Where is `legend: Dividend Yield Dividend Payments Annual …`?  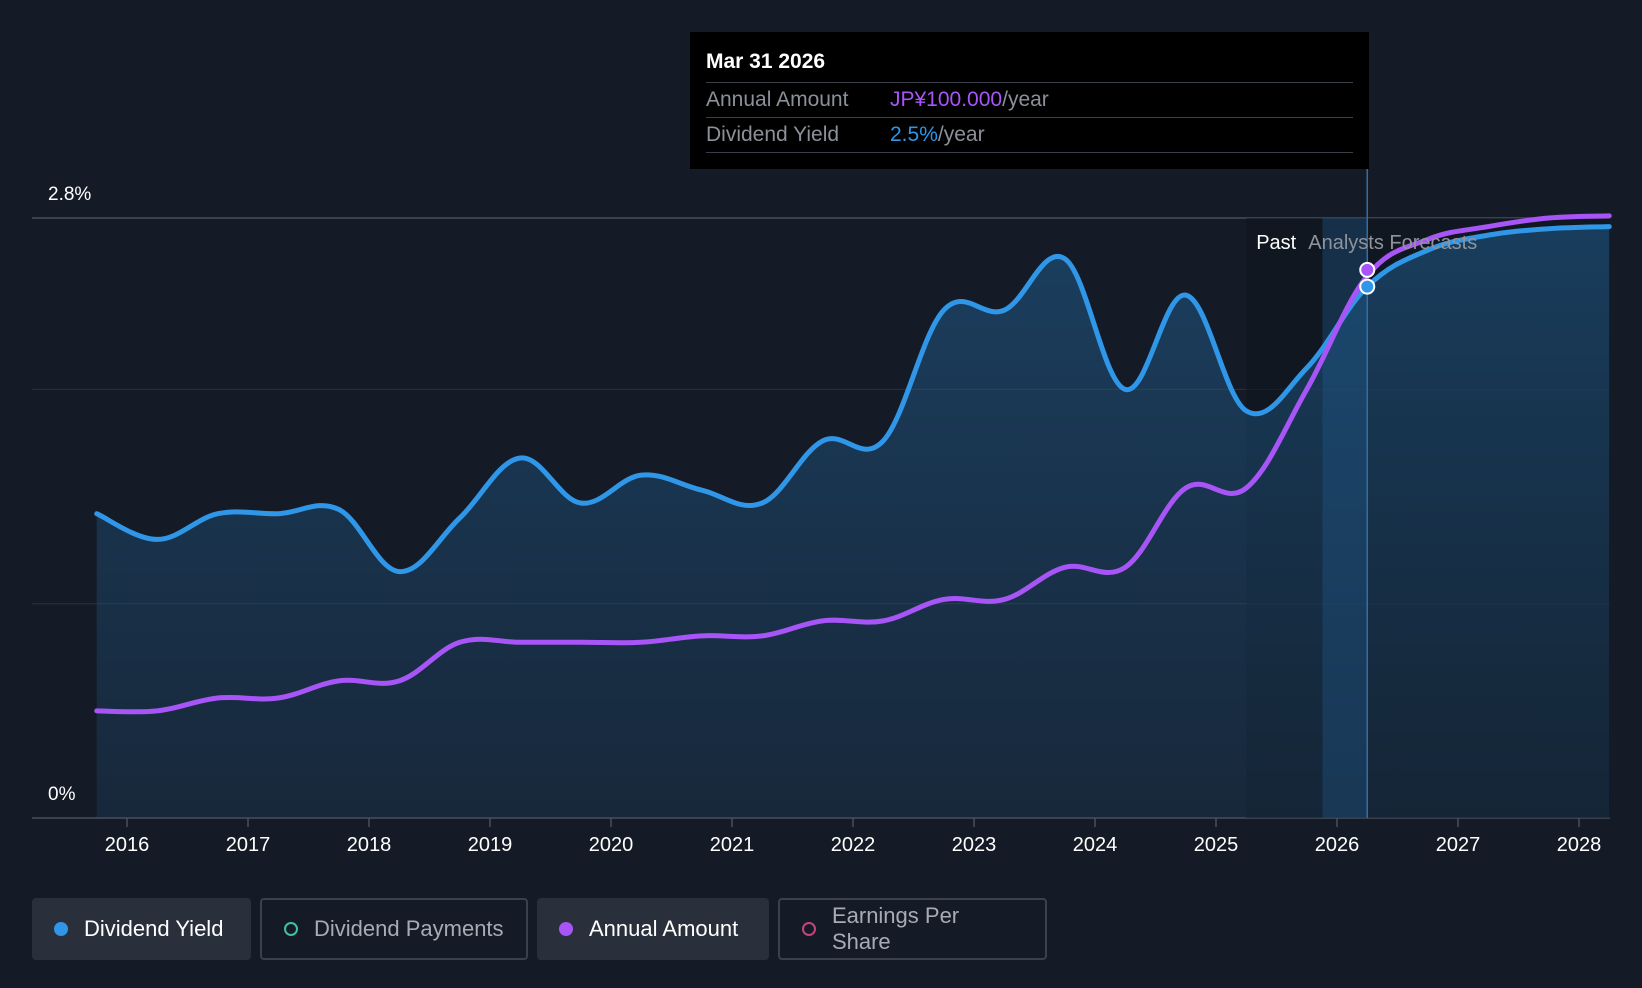
legend: Dividend Yield Dividend Payments Annual … is located at coordinates (539, 929).